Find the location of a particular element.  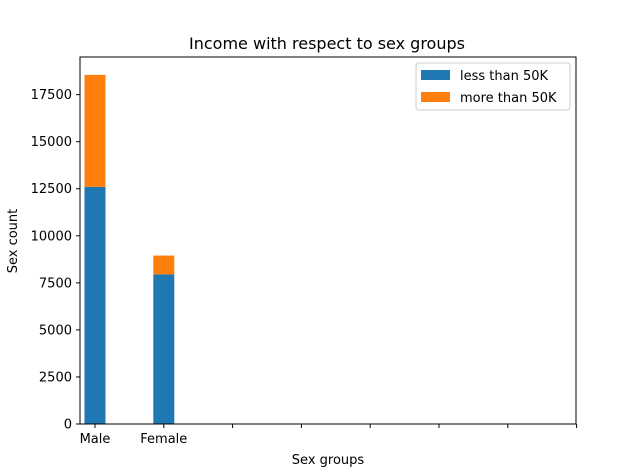

x-tick-label-0: Male is located at coordinates (95, 439).